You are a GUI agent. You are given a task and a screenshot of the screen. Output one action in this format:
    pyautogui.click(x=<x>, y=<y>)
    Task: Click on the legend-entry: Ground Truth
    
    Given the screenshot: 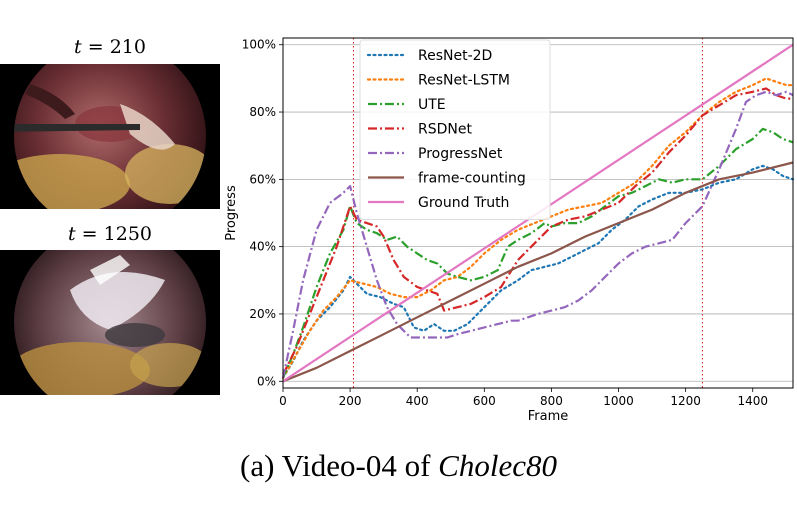 What is the action you would take?
    pyautogui.click(x=463, y=203)
    